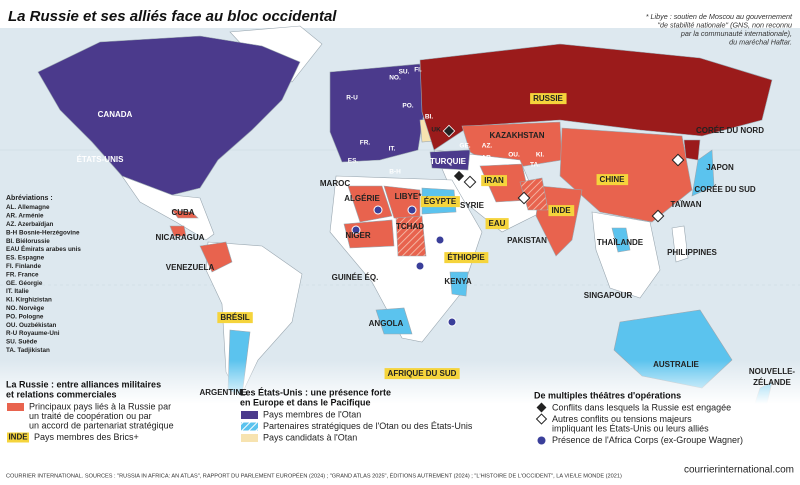 This screenshot has width=800, height=485. I want to click on country-abbr-label: FR., so click(365, 143).